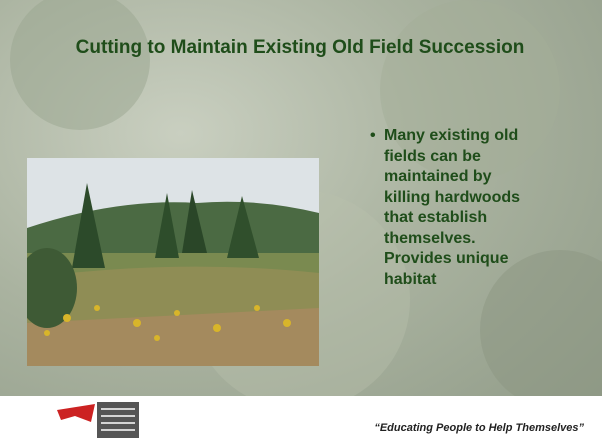 Image resolution: width=602 pixels, height=444 pixels. Describe the element at coordinates (98, 420) in the screenshot. I see `logo` at that location.